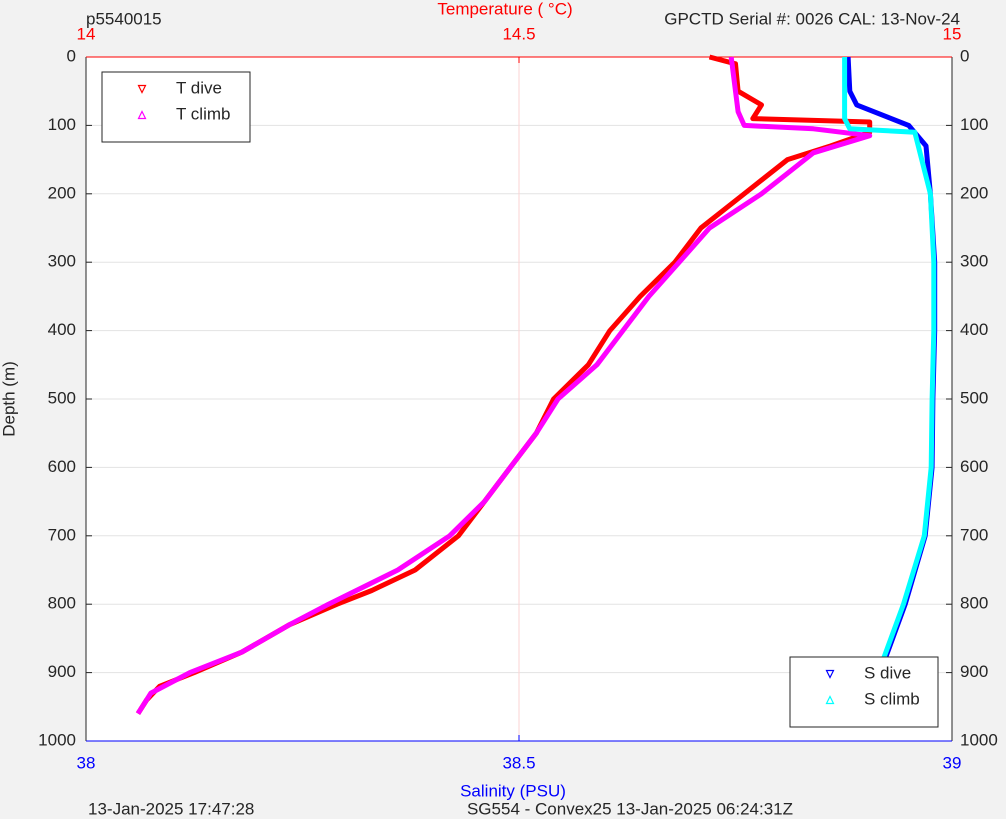  Describe the element at coordinates (62, 397) in the screenshot. I see `y-tick-label: 500` at that location.